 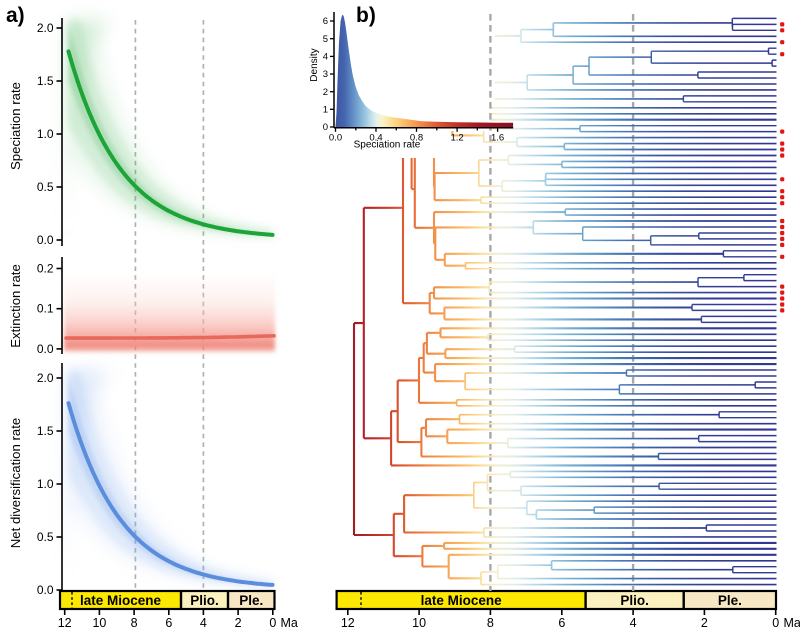 What do you see at coordinates (314, 64) in the screenshot?
I see `svg-text: Density` at bounding box center [314, 64].